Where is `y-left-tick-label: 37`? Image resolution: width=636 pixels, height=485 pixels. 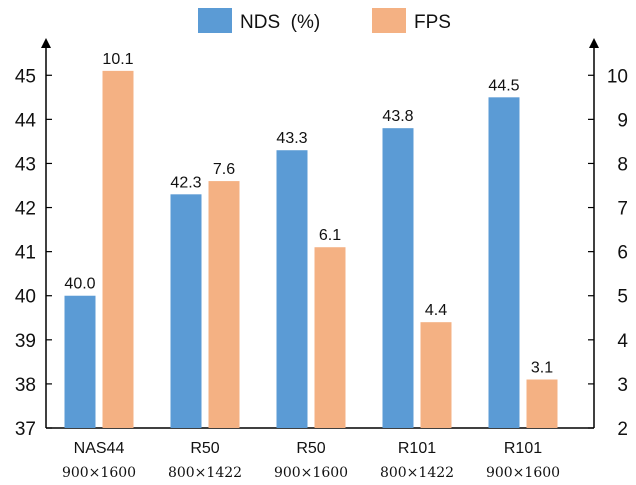 y-left-tick-label: 37 is located at coordinates (25, 429).